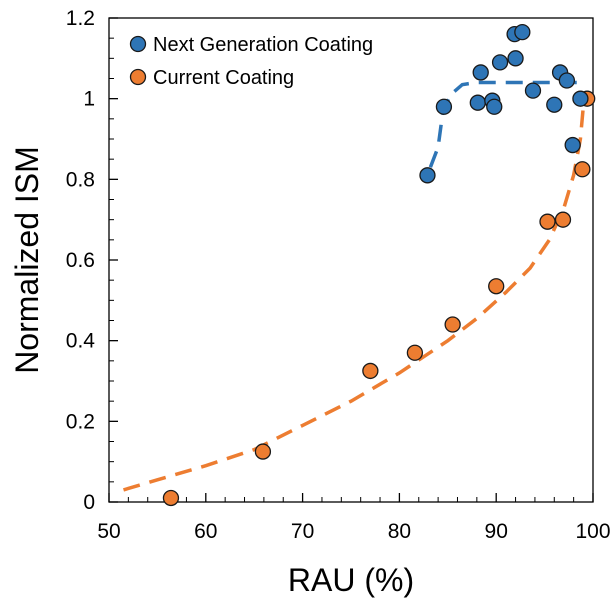 The width and height of the screenshot is (615, 603). Describe the element at coordinates (205, 531) in the screenshot. I see `x-tick-label: 60` at that location.